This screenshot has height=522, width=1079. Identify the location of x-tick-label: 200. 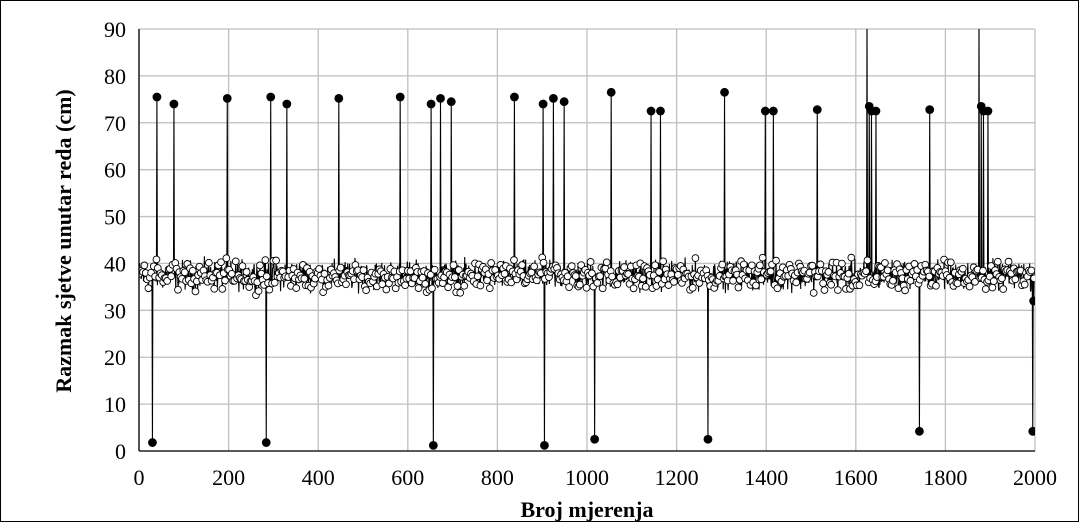
(228, 477).